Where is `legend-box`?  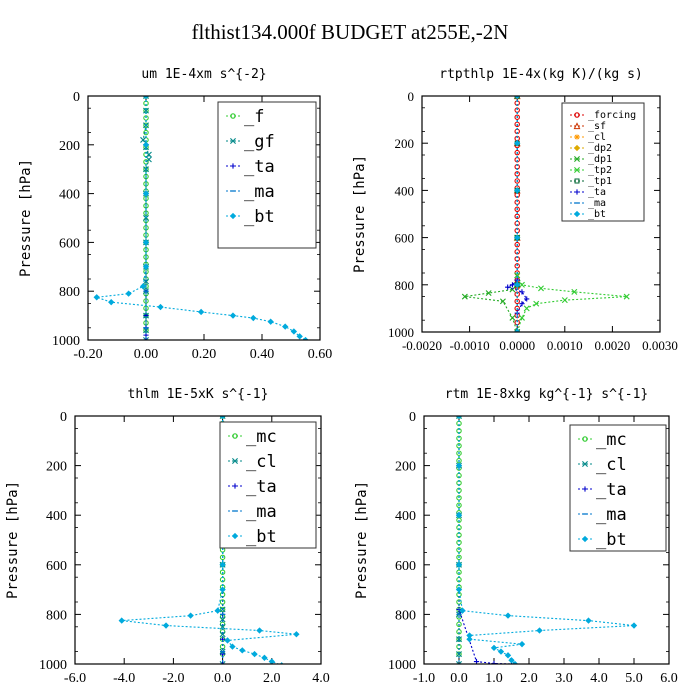
legend-box is located at coordinates (268, 485).